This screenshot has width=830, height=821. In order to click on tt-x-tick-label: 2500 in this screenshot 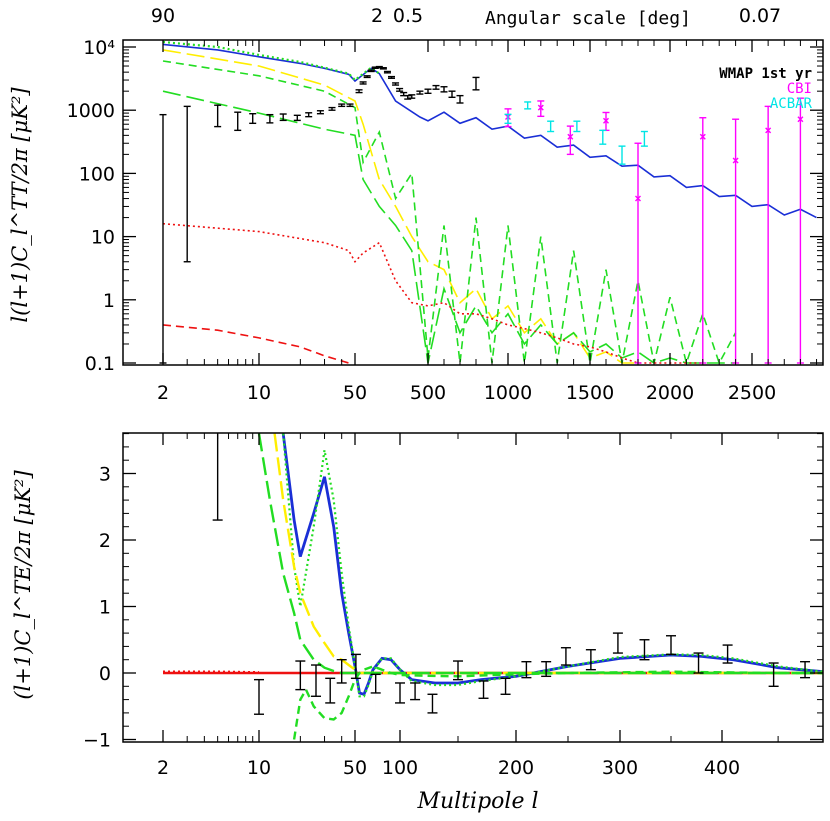, I will do `click(752, 393)`.